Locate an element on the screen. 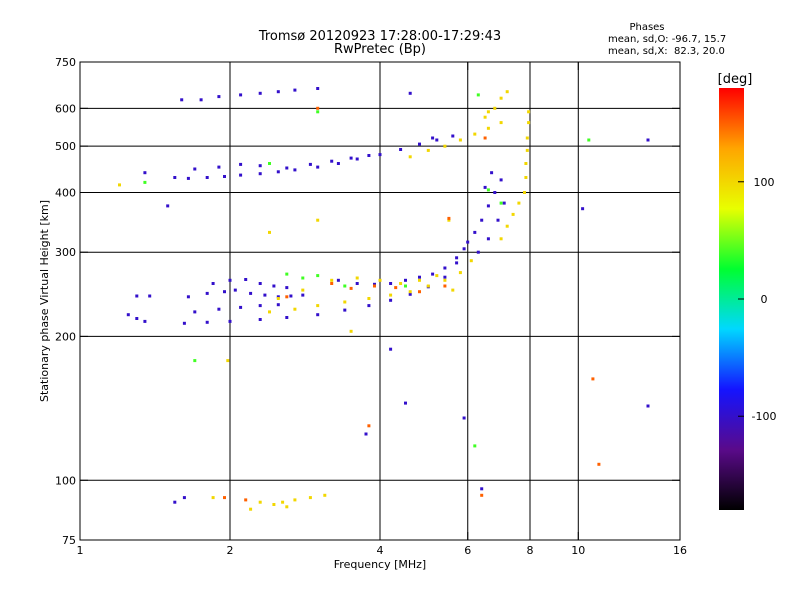 This screenshot has width=800, height=600. y-tick-label: 750 is located at coordinates (65, 62).